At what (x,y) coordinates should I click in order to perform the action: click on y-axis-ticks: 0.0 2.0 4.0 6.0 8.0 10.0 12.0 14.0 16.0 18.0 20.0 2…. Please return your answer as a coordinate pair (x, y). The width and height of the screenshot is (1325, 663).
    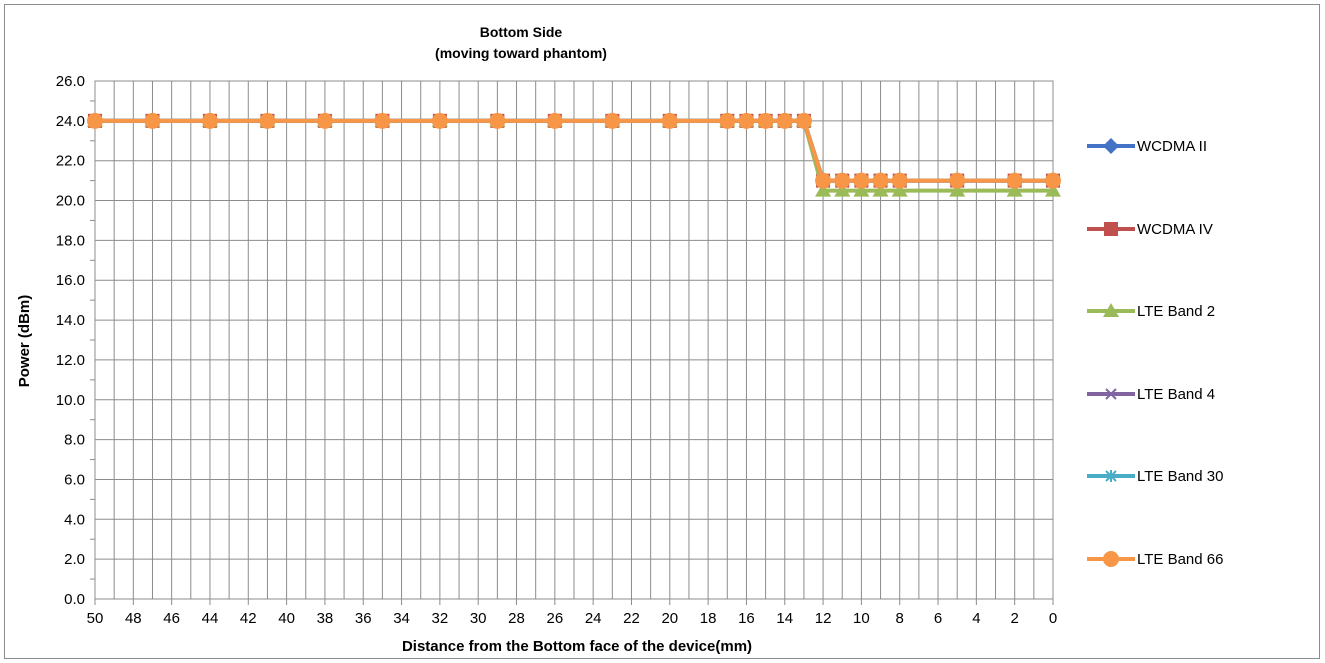
    Looking at the image, I should click on (70, 340).